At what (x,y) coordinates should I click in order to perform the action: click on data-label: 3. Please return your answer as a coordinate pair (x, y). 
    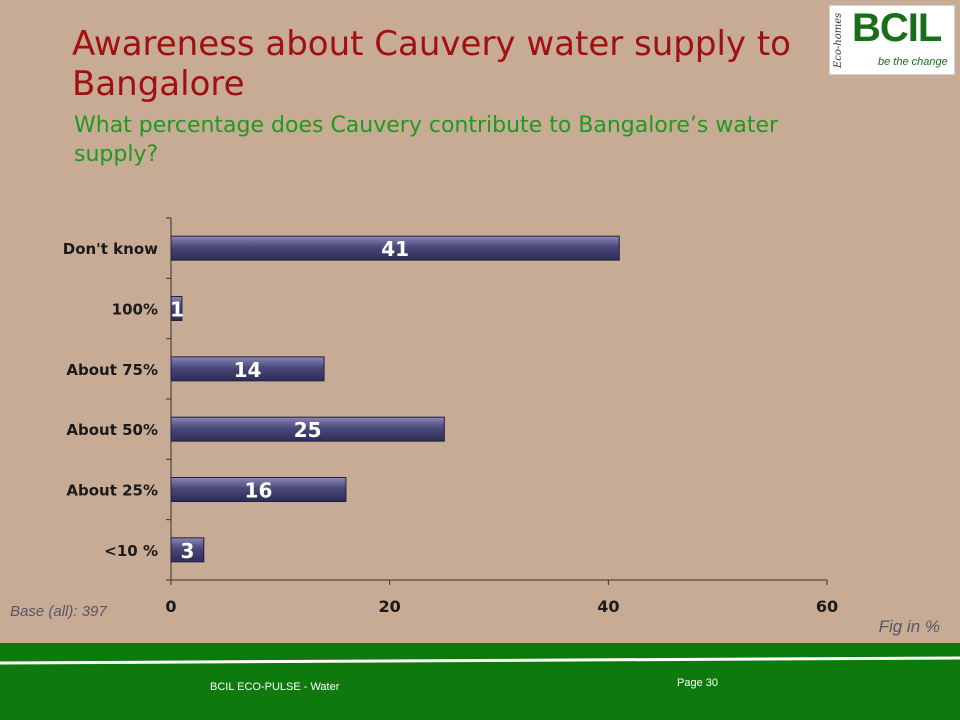
    Looking at the image, I should click on (187, 551).